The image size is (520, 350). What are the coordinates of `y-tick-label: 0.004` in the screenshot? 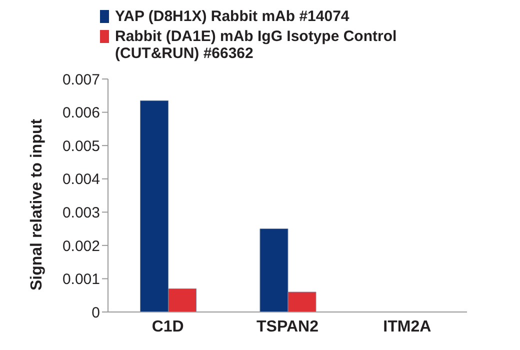 It's located at (81, 179).